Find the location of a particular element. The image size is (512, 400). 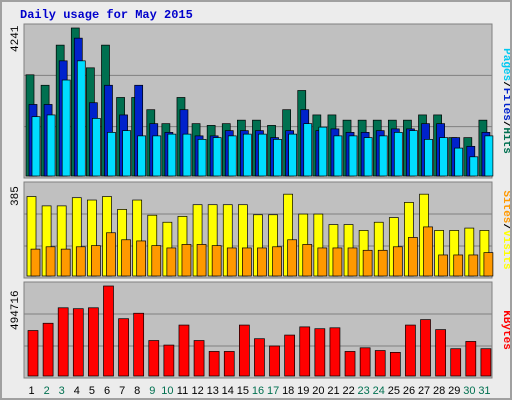

legend-sites-visits-part-1: / is located at coordinates (505, 226).